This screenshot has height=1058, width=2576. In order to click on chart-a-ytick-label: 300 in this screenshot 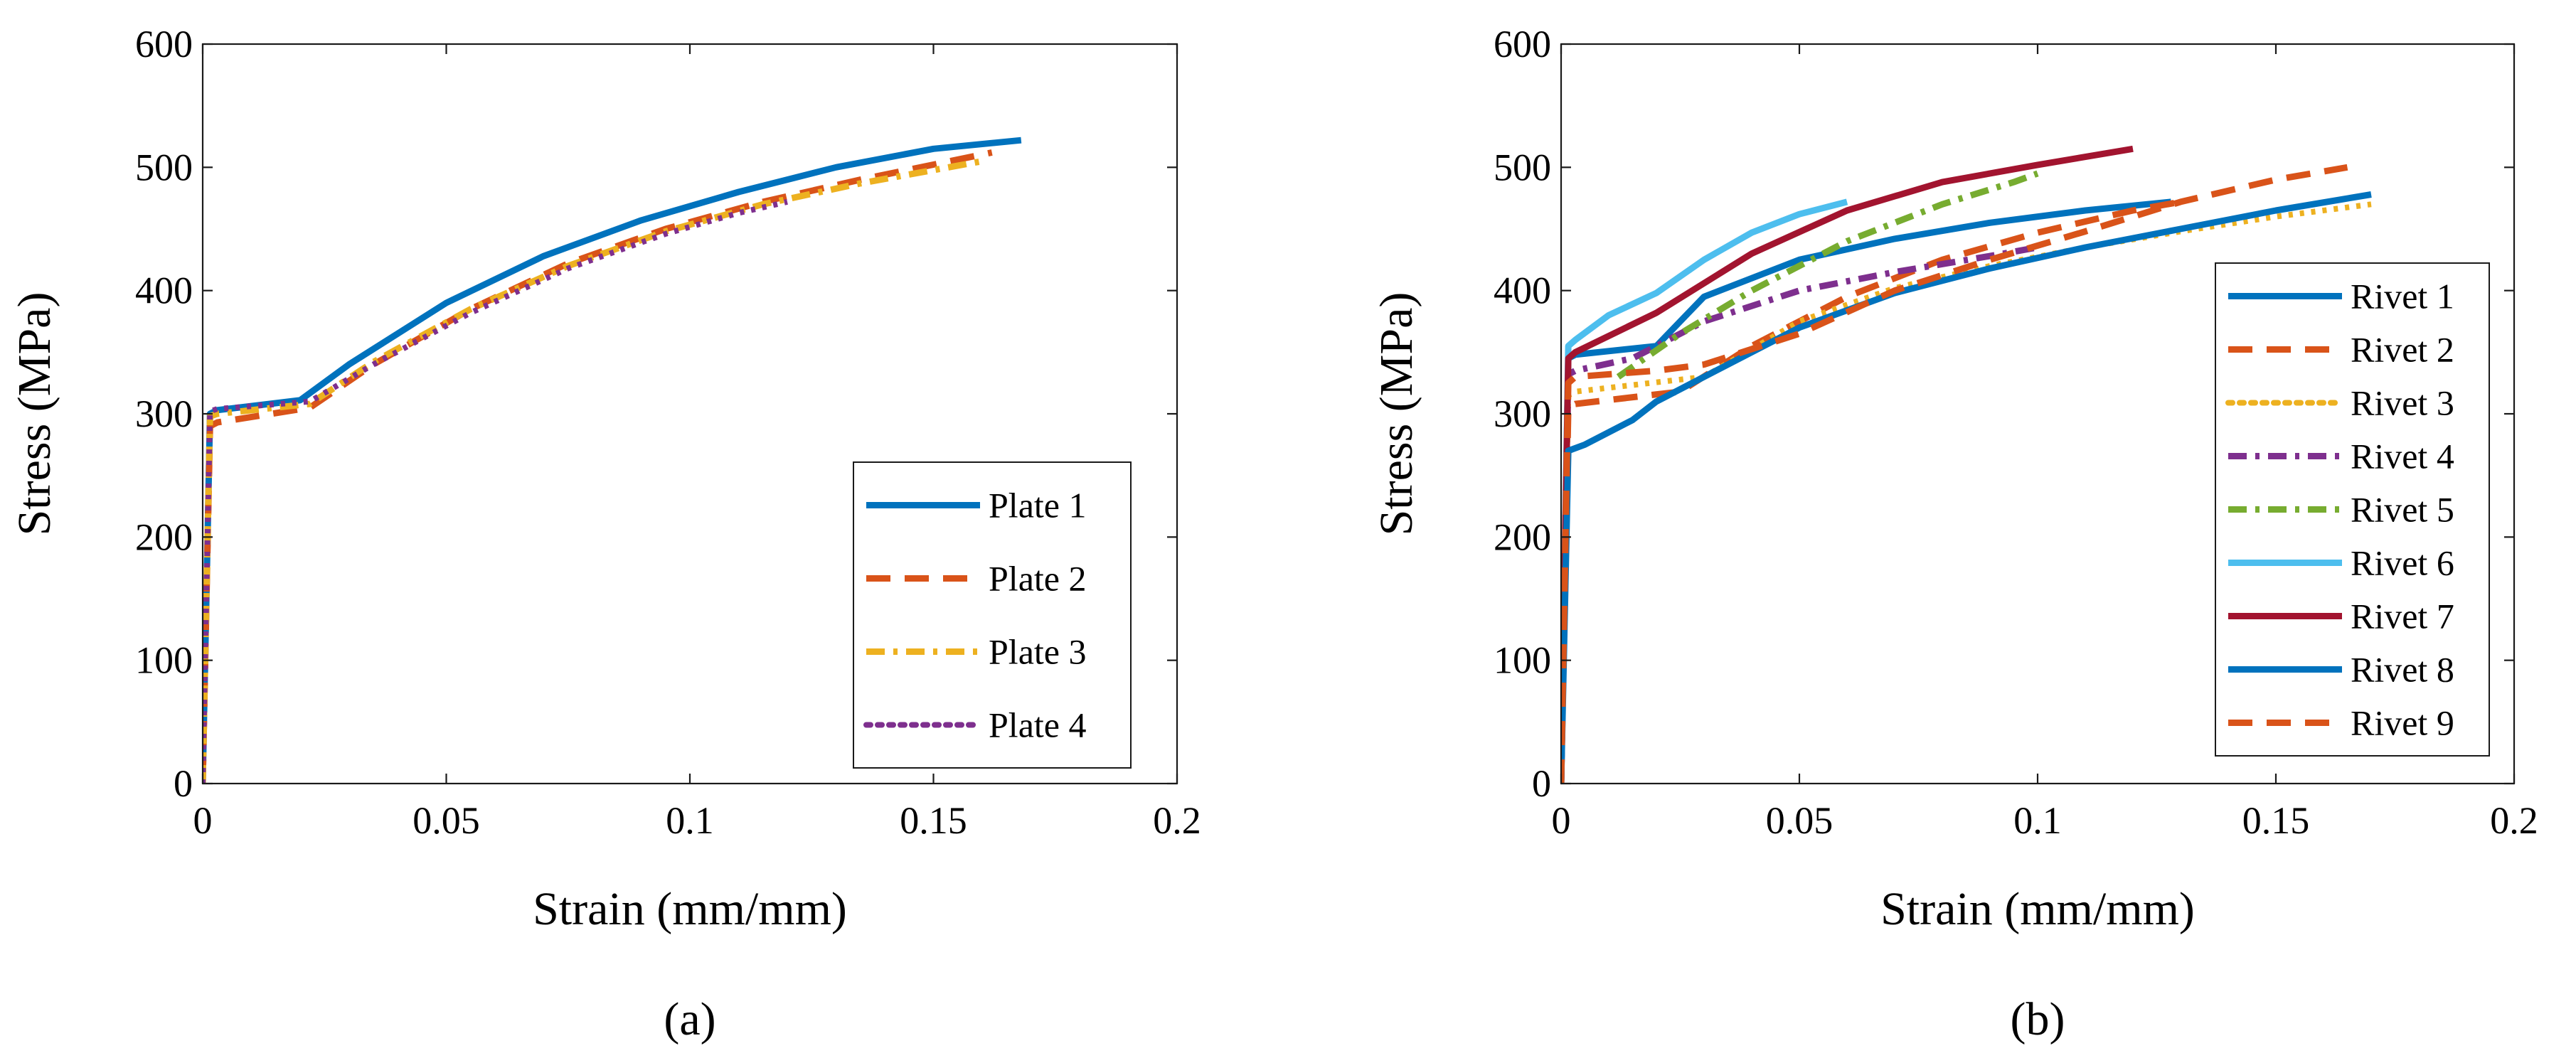, I will do `click(164, 414)`.